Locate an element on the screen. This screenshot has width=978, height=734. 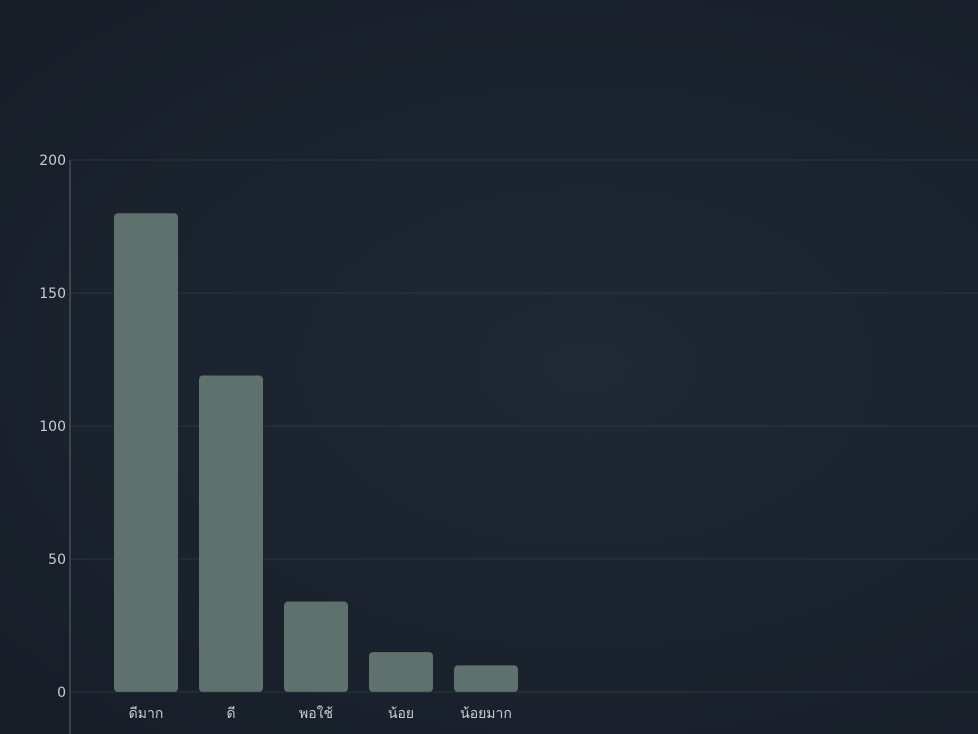
y-tick-label: 200 is located at coordinates (52, 161).